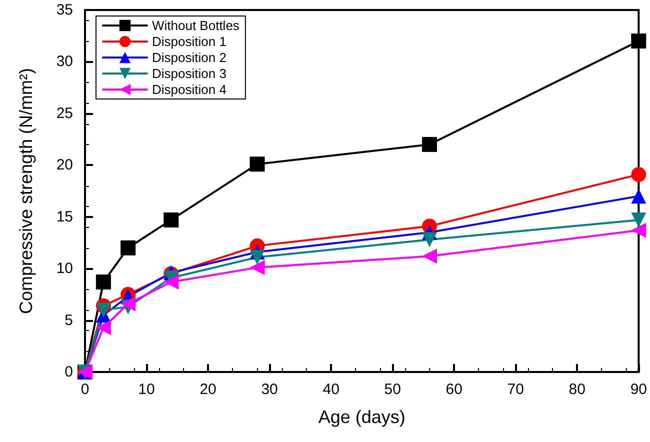 The height and width of the screenshot is (442, 650). What do you see at coordinates (189, 89) in the screenshot?
I see `legend-label: Disposition 4` at bounding box center [189, 89].